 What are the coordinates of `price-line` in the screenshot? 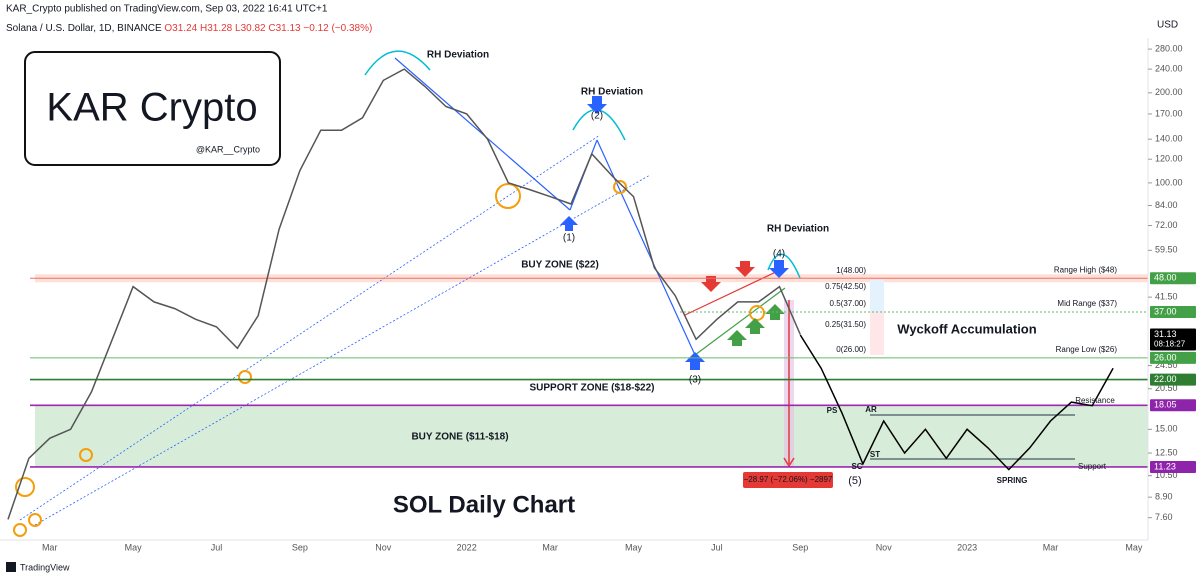 It's located at (956, 402).